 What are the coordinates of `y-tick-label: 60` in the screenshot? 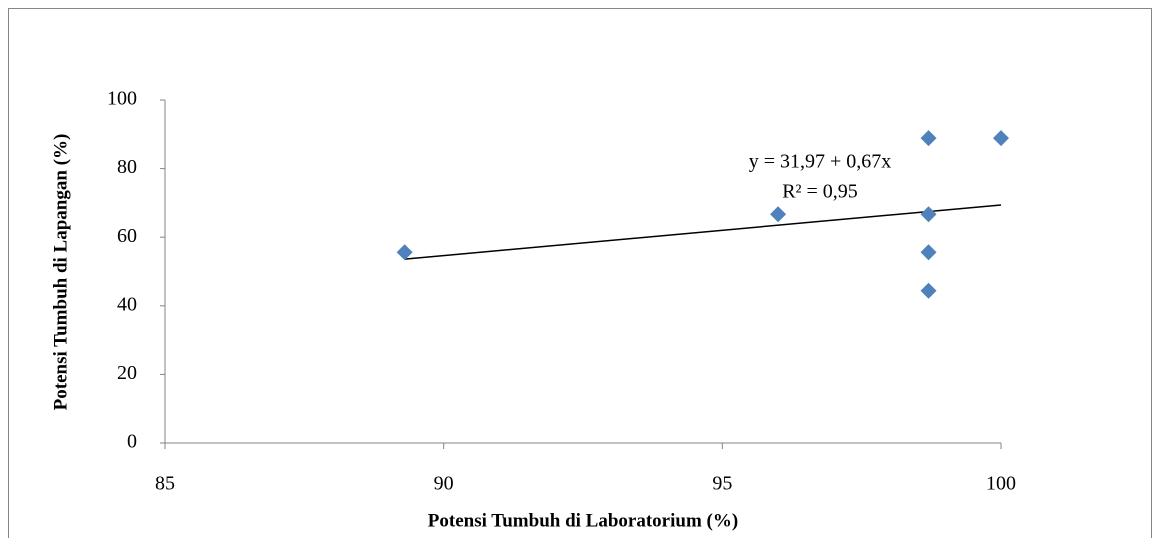 It's located at (127, 236).